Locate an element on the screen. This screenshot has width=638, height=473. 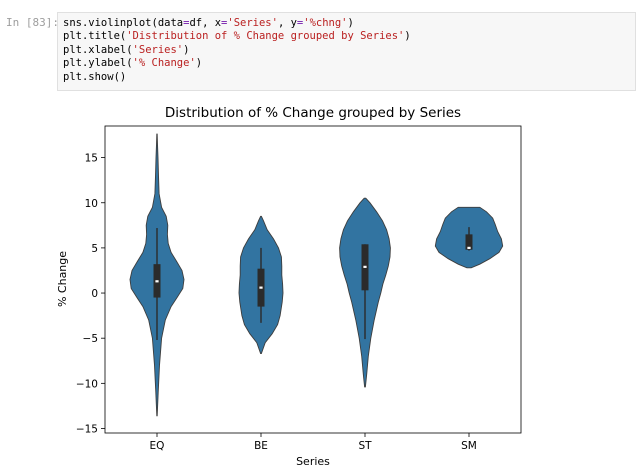
code-token: sns.violinplot(data is located at coordinates (123, 23).